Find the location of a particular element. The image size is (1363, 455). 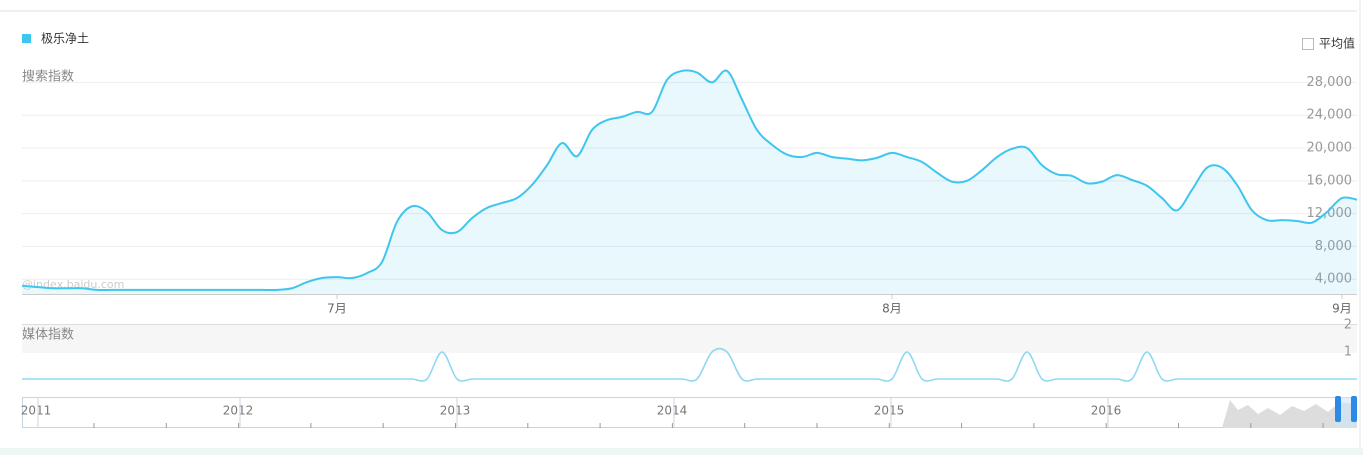

y-tick-label: 4,000 is located at coordinates (1333, 279).